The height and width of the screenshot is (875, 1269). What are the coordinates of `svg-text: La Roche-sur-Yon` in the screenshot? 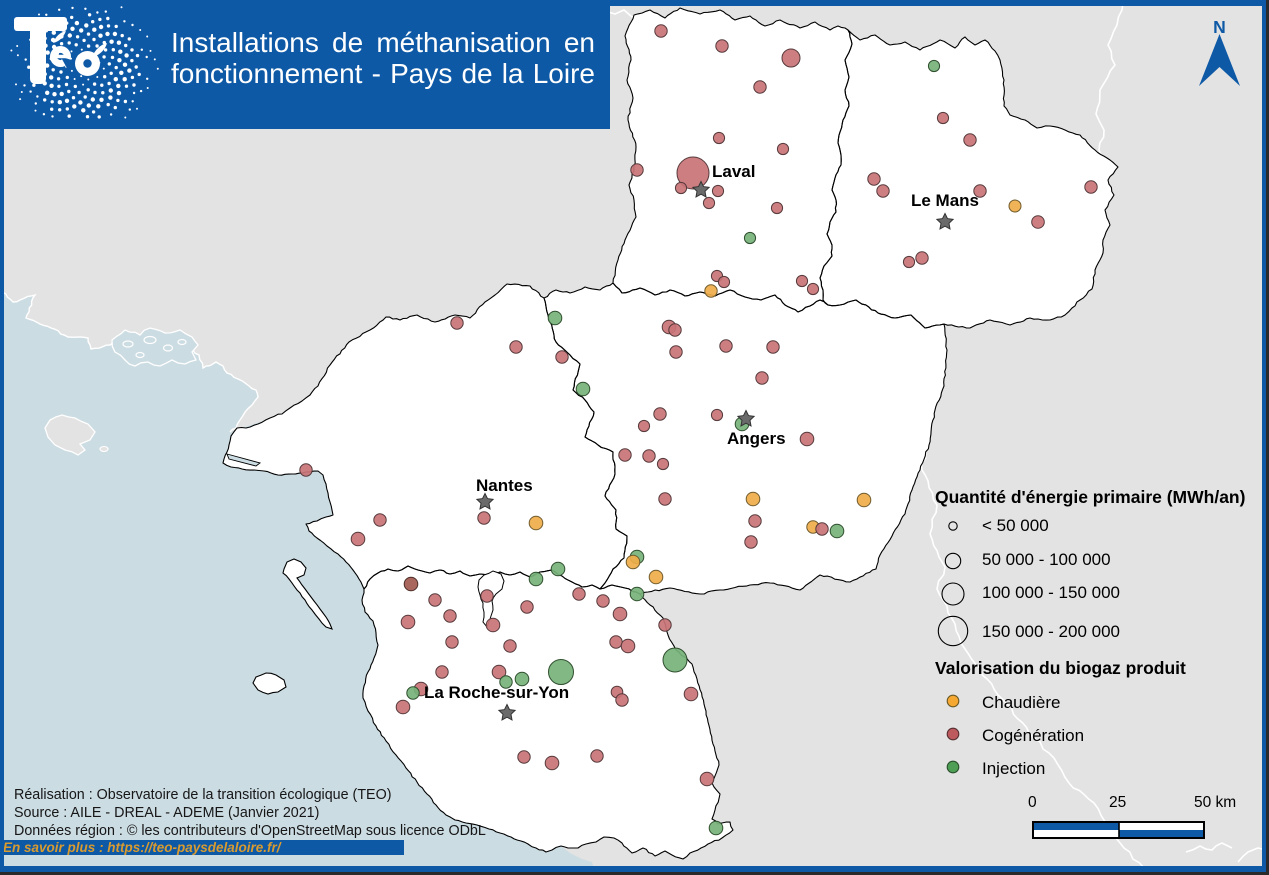 It's located at (496, 692).